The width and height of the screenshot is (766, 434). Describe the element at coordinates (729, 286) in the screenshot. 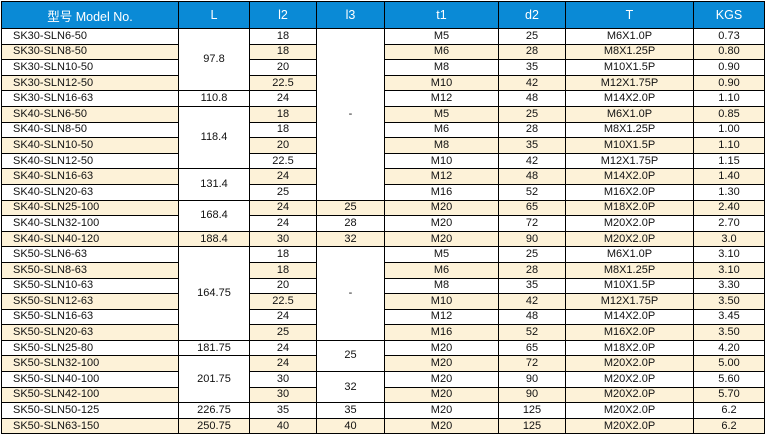

I see `kgs-cell: 3.30` at that location.